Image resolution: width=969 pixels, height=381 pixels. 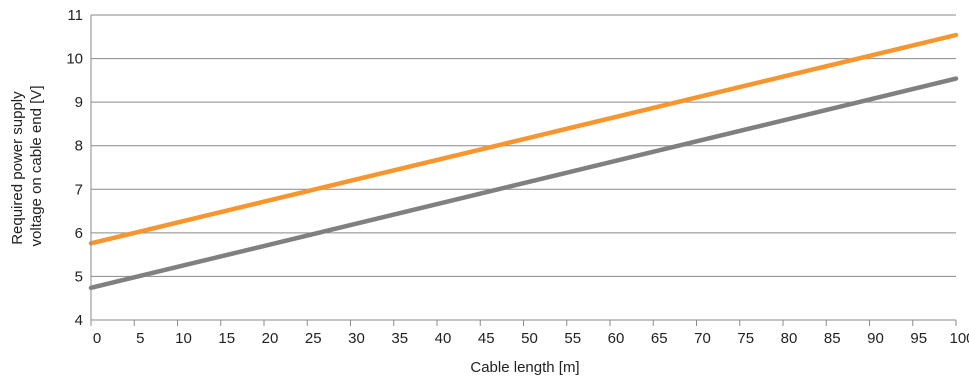 I want to click on x-tick-label: 45, so click(x=486, y=338).